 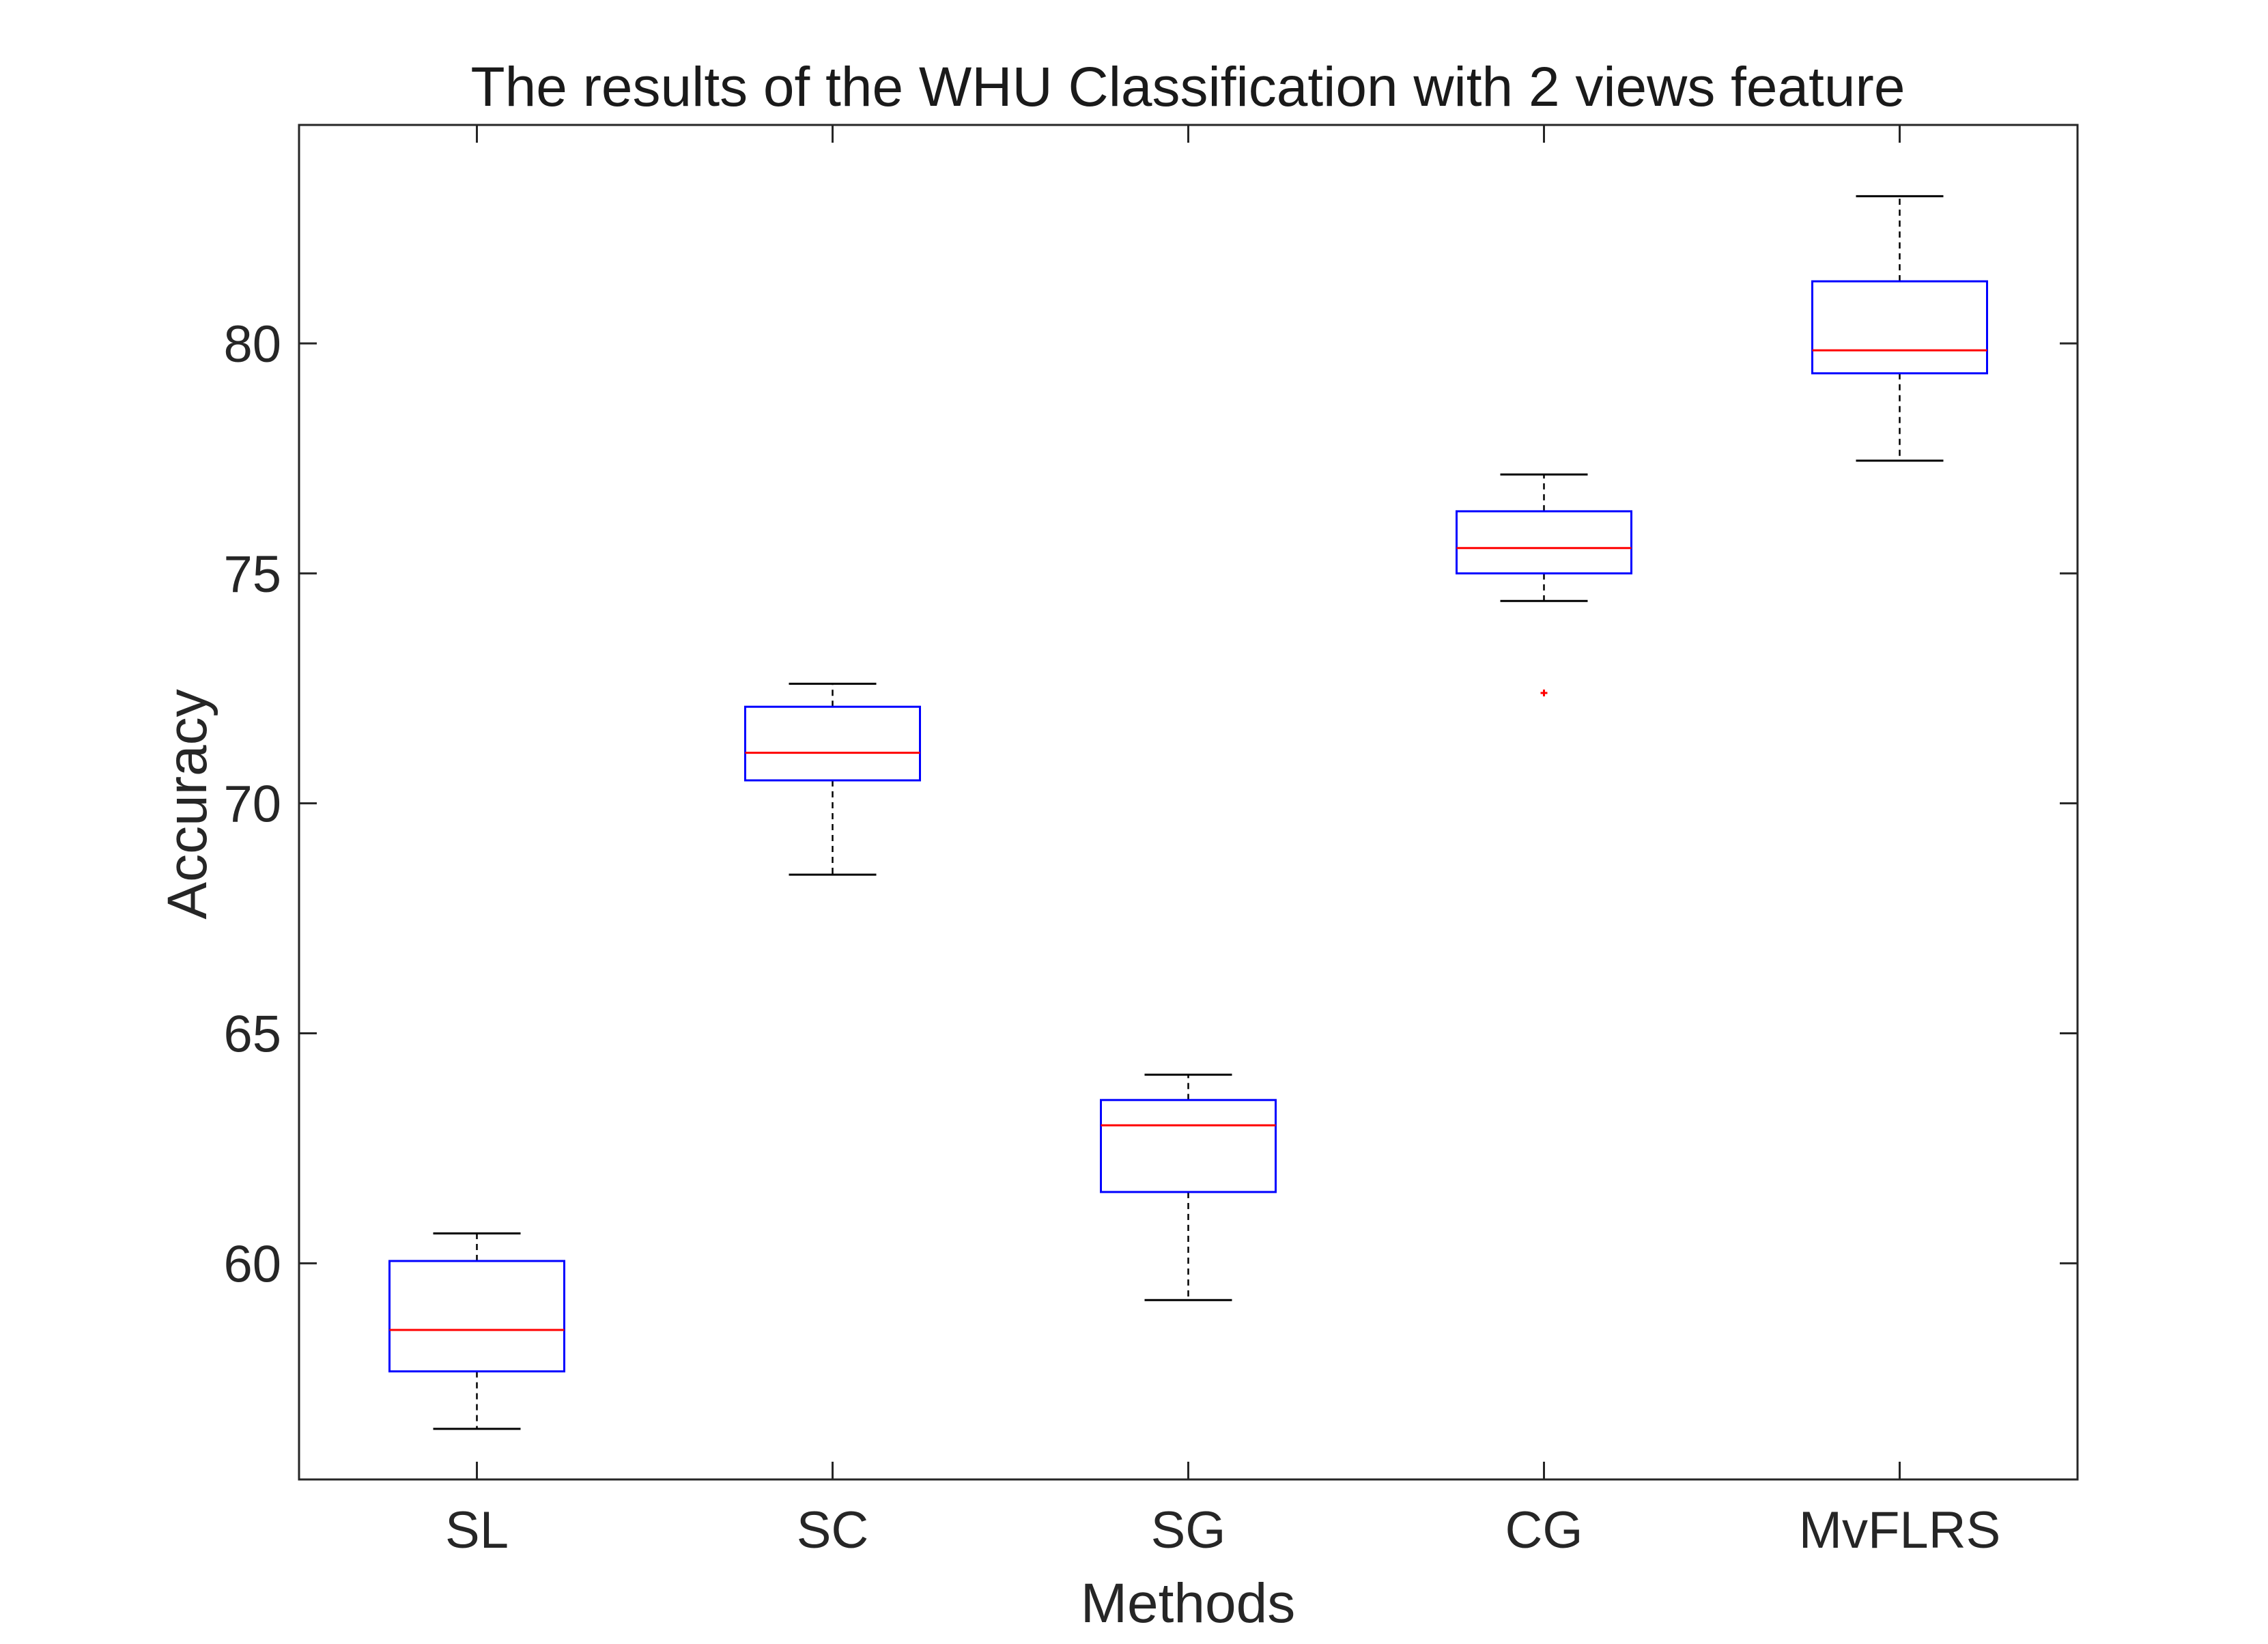 I want to click on y-tick-label: 75, so click(x=252, y=574).